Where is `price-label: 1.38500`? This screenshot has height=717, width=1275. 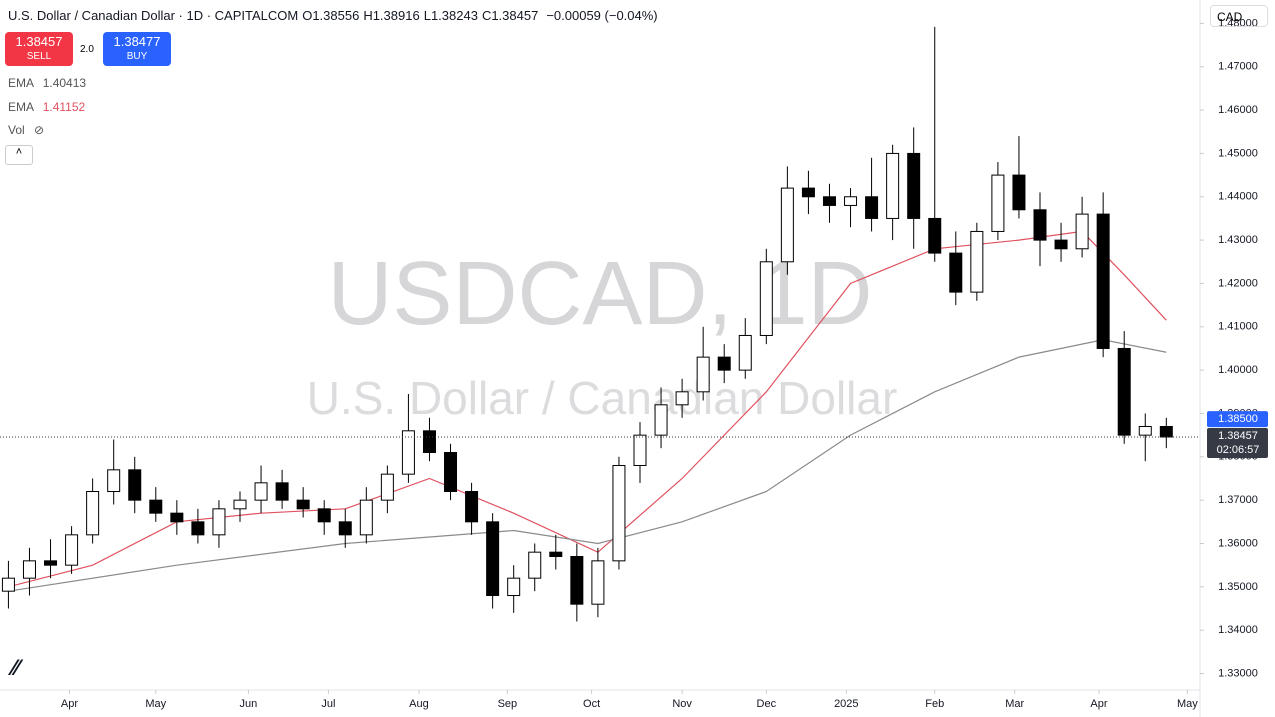 price-label: 1.38500 is located at coordinates (1238, 419).